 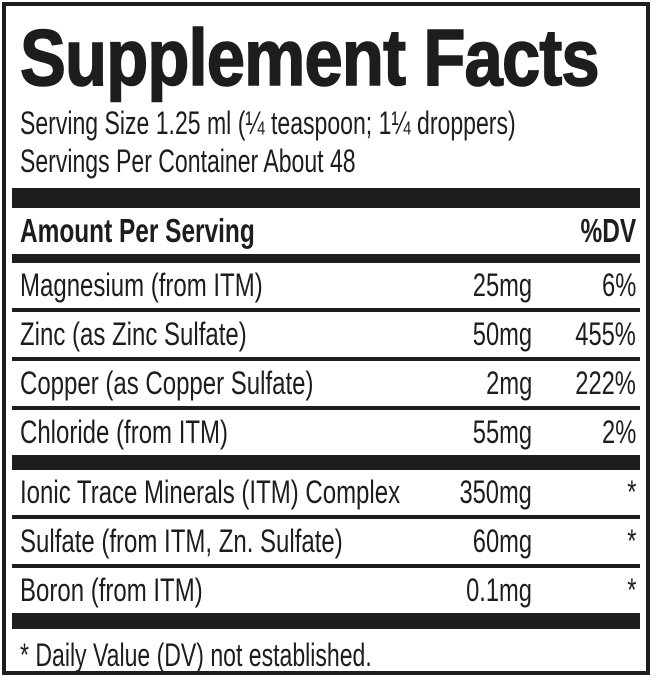 I want to click on label-title-row: Supplement Facts, so click(x=326, y=57).